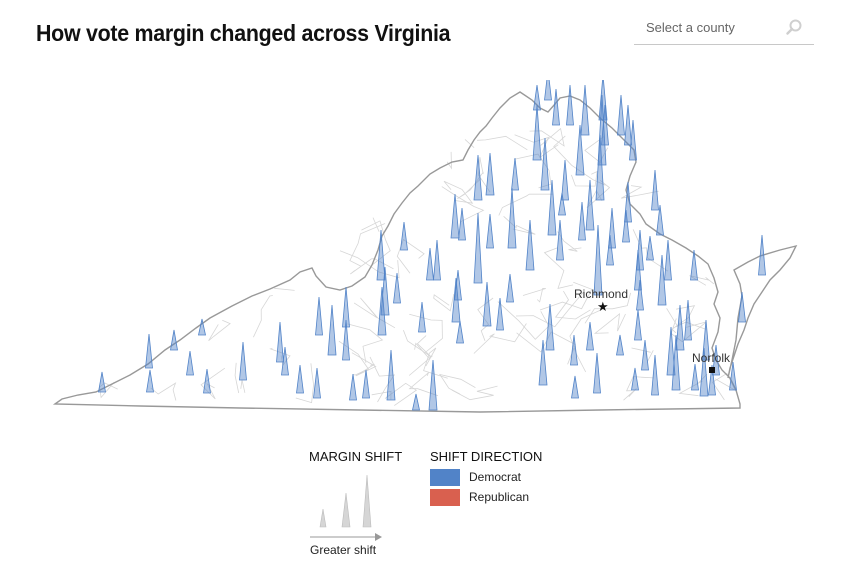 This screenshot has height=573, width=852. I want to click on city-norfolk: Norfolk, so click(711, 362).